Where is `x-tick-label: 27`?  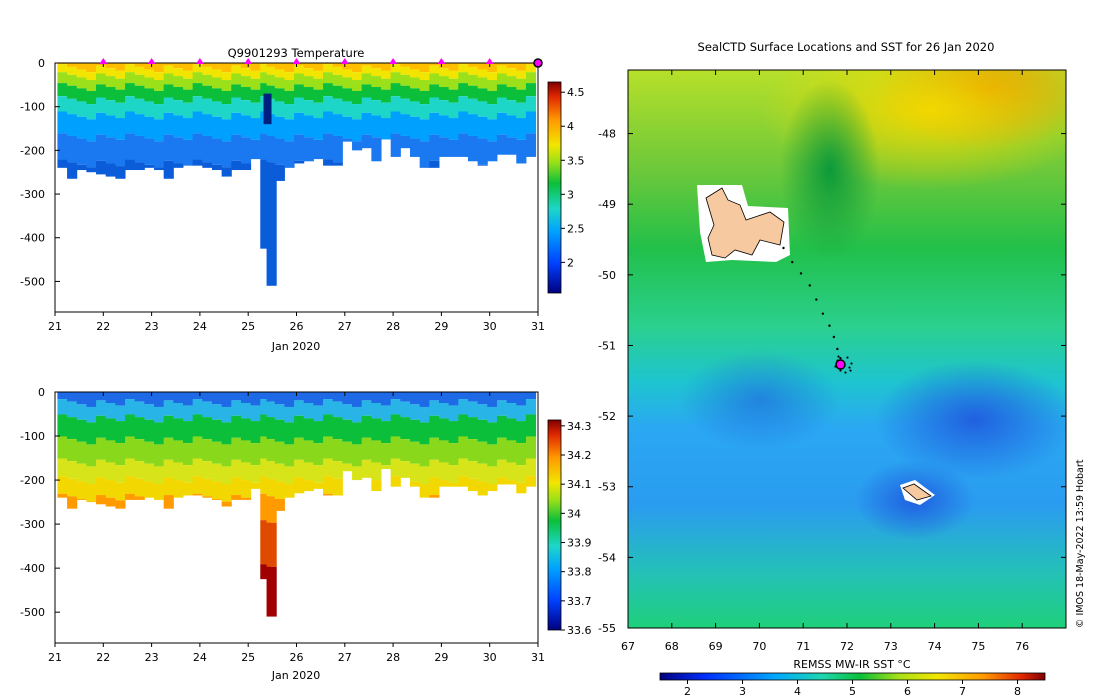
x-tick-label: 27 is located at coordinates (345, 326).